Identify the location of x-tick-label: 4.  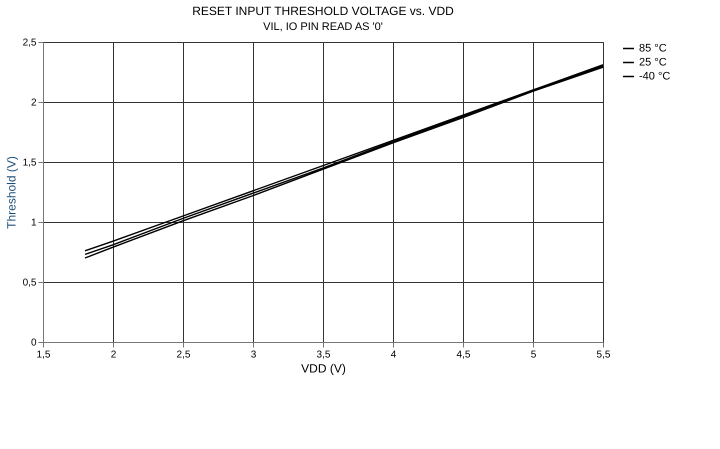
(393, 355).